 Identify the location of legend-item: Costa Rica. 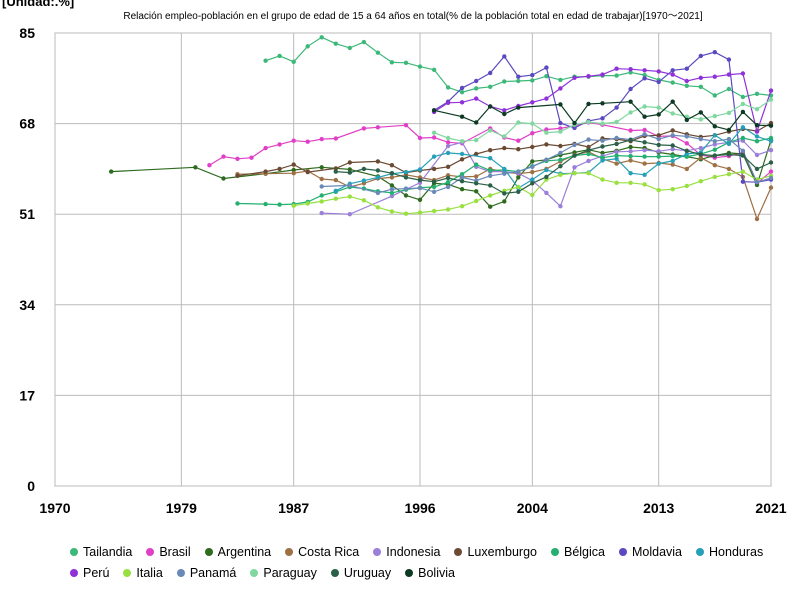
(322, 552).